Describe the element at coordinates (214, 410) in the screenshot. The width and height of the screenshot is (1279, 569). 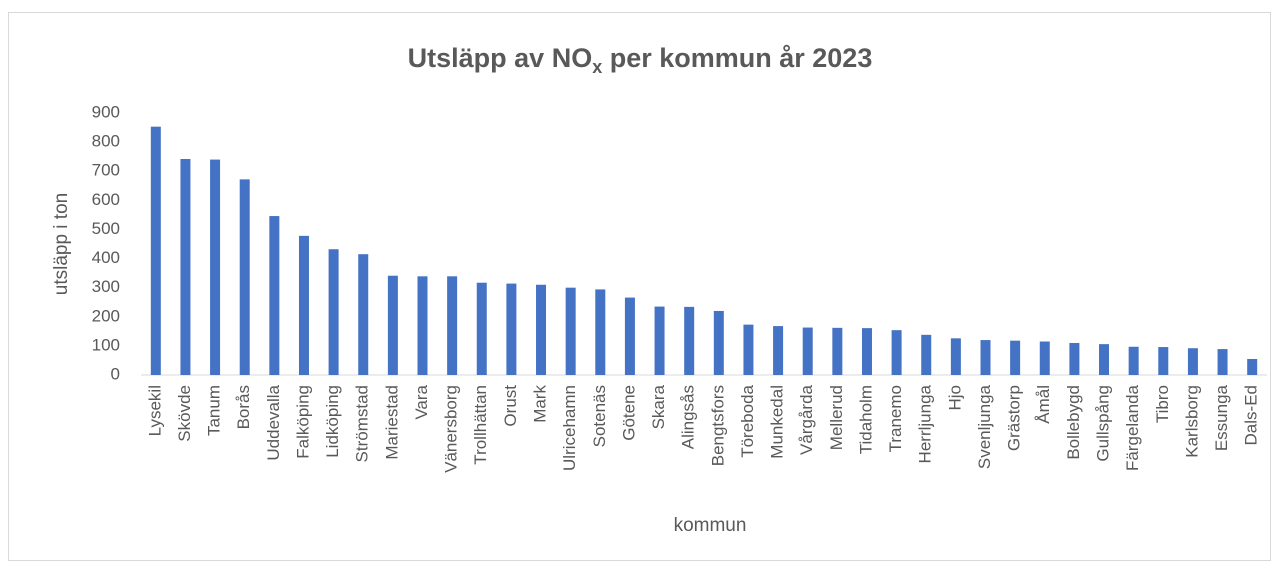
I see `x-tick-label: Tanum` at that location.